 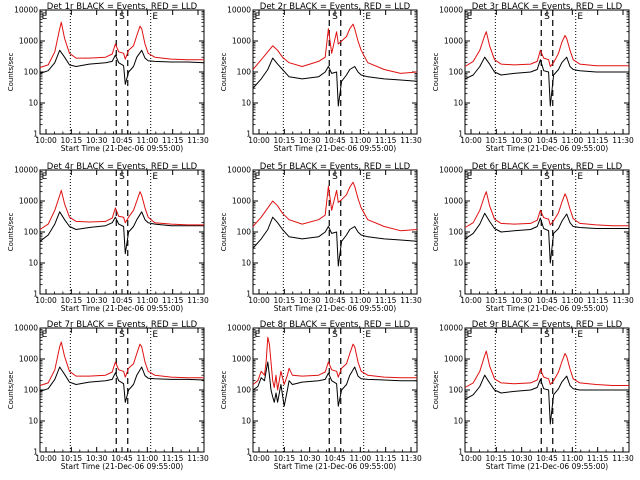 I want to click on panel-title: Det 1r BLACK = Events, RED = LLD, so click(x=122, y=7).